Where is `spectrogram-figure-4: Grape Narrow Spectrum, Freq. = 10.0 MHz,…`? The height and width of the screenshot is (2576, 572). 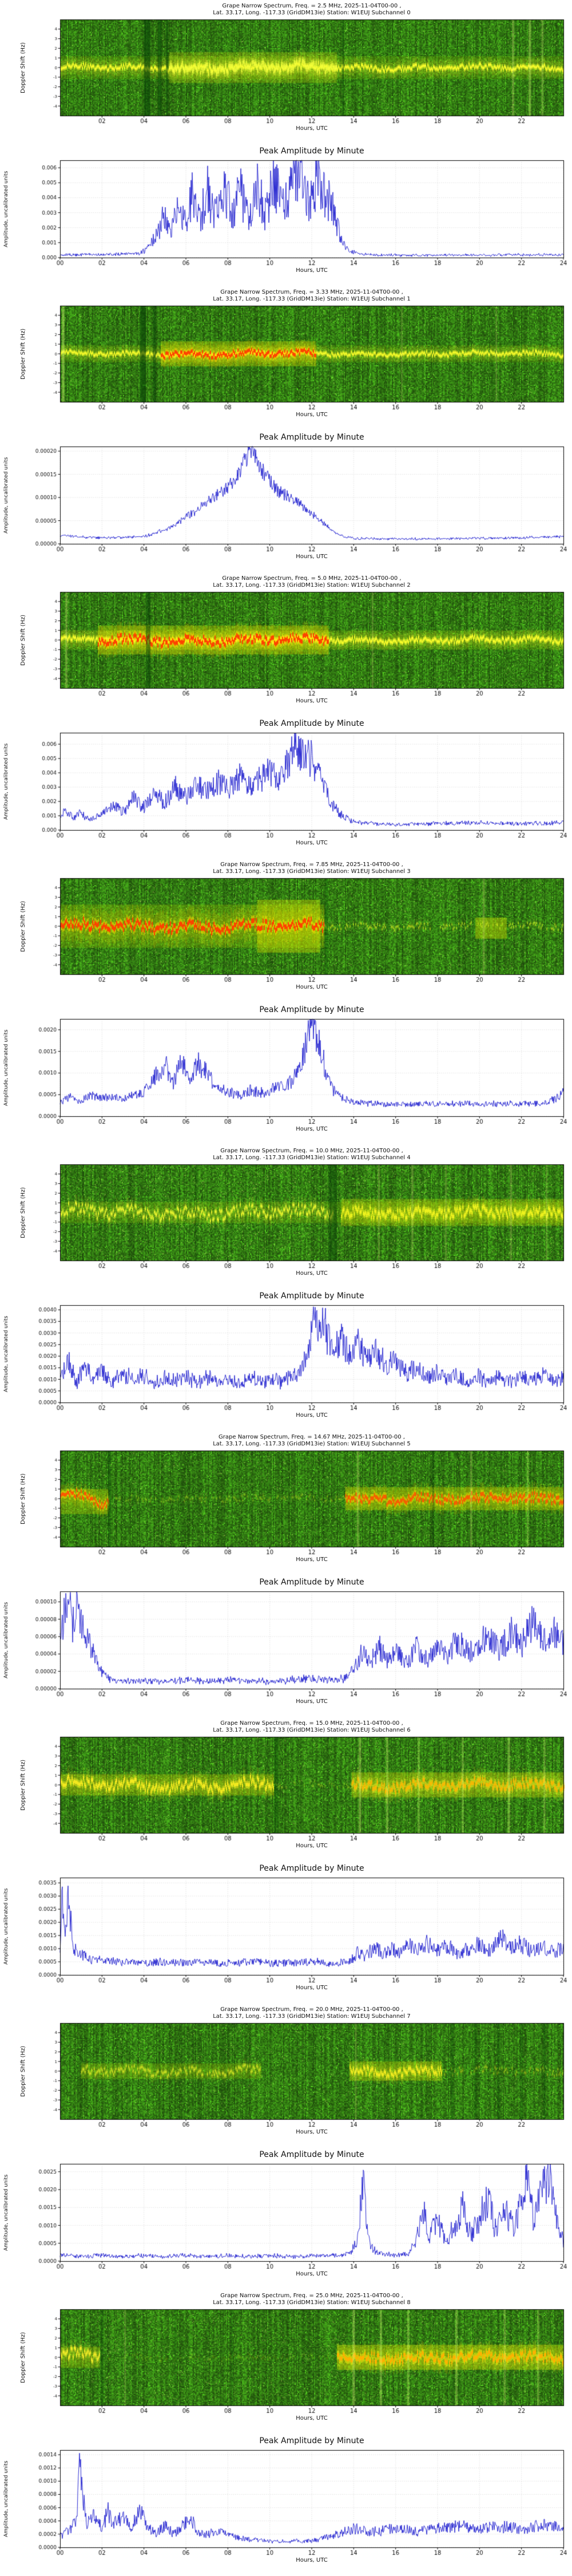
spectrogram-figure-4: Grape Narrow Spectrum, Freq. = 10.0 MHz,… is located at coordinates (286, 1216).